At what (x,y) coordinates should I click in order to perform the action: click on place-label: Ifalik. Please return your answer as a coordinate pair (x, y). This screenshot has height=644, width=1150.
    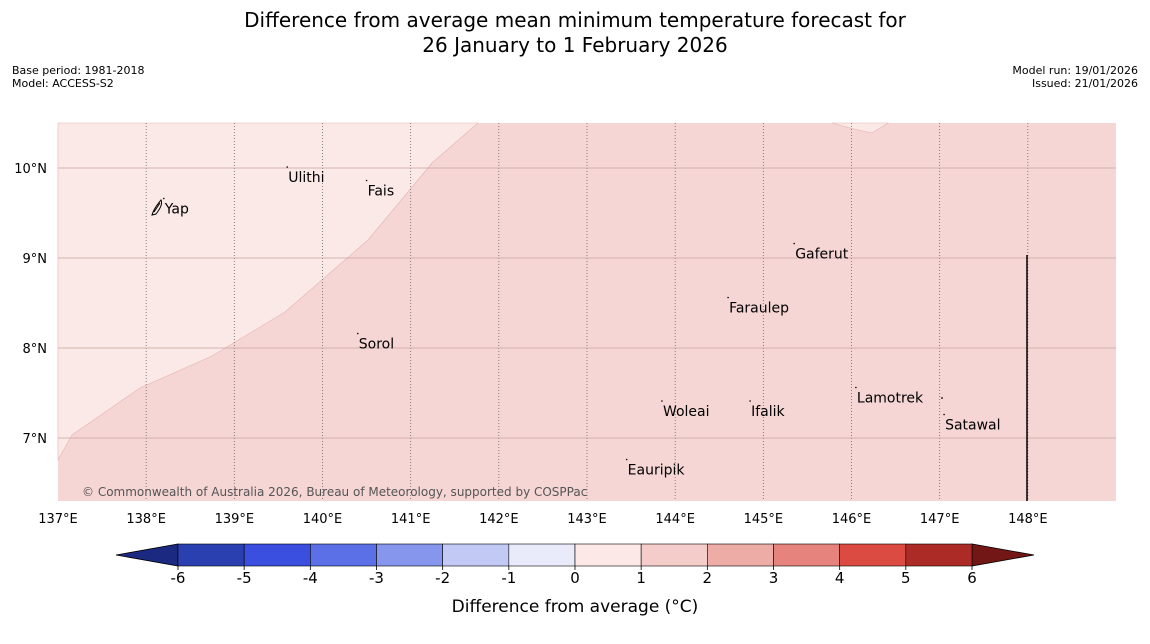
    Looking at the image, I should click on (768, 412).